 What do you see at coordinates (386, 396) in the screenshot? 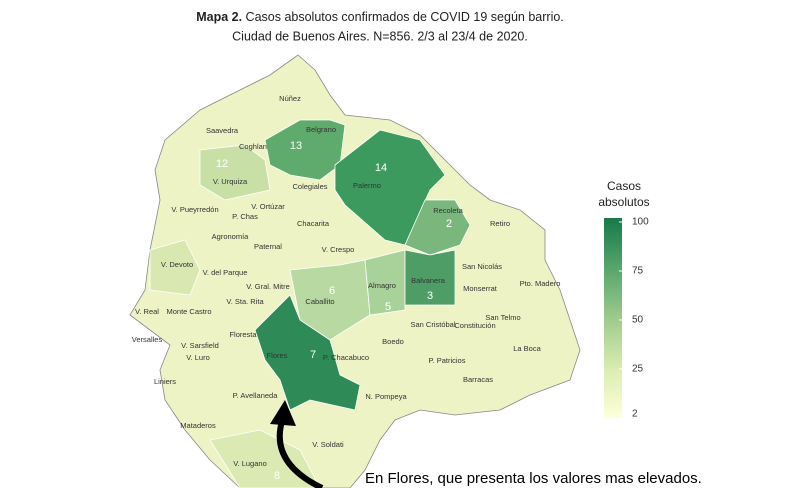
I see `neighborhood-label: N. Pompeya` at bounding box center [386, 396].